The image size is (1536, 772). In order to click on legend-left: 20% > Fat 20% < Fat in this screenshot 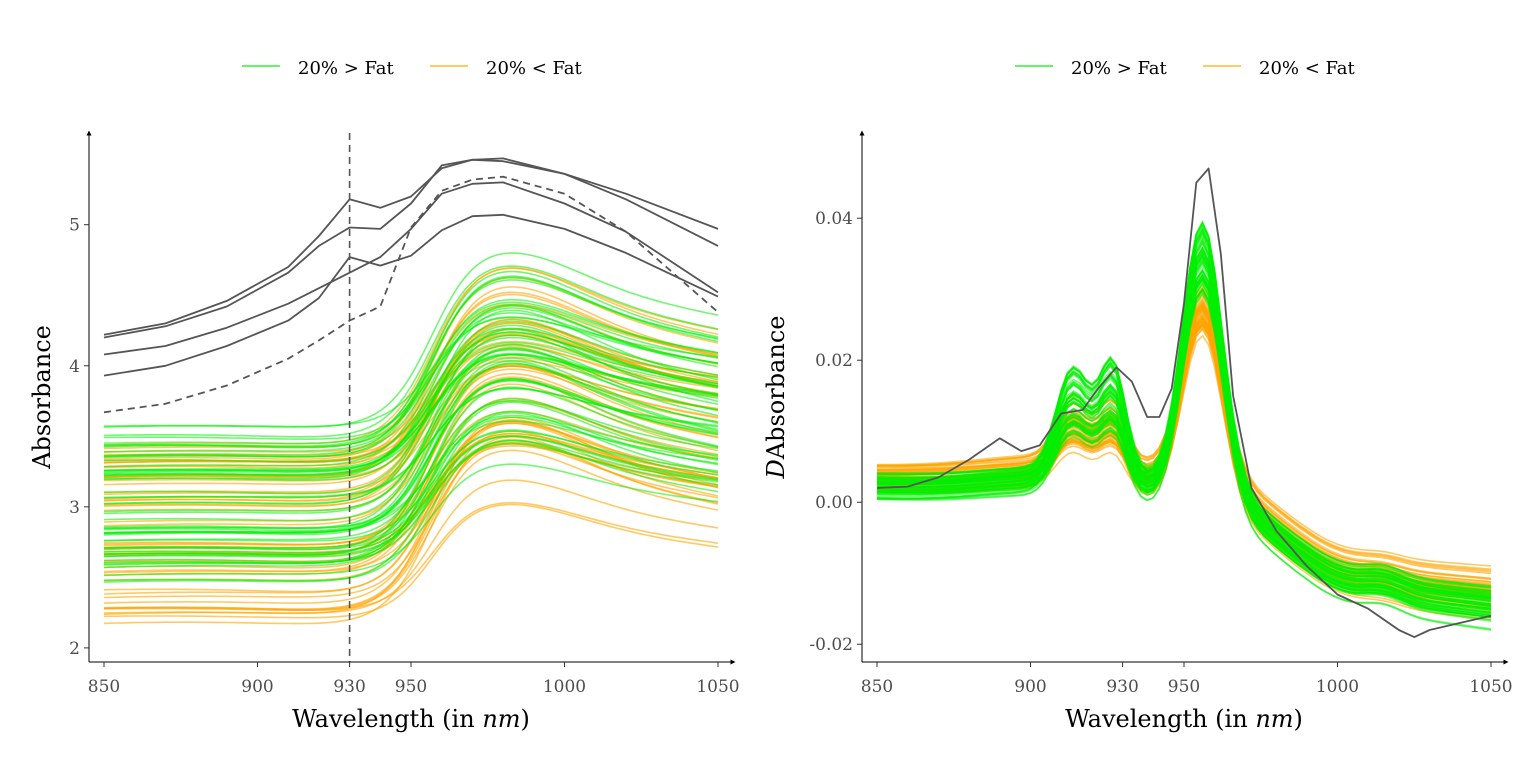, I will do `click(412, 68)`.